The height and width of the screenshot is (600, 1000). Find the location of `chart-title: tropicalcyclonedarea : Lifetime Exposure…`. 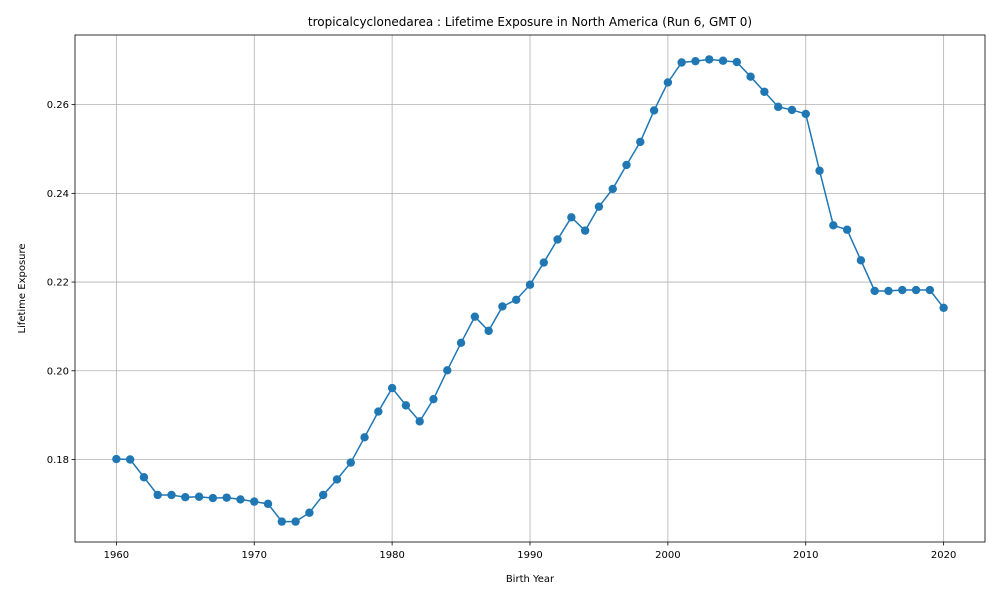

chart-title: tropicalcyclonedarea : Lifetime Exposure… is located at coordinates (530, 22).